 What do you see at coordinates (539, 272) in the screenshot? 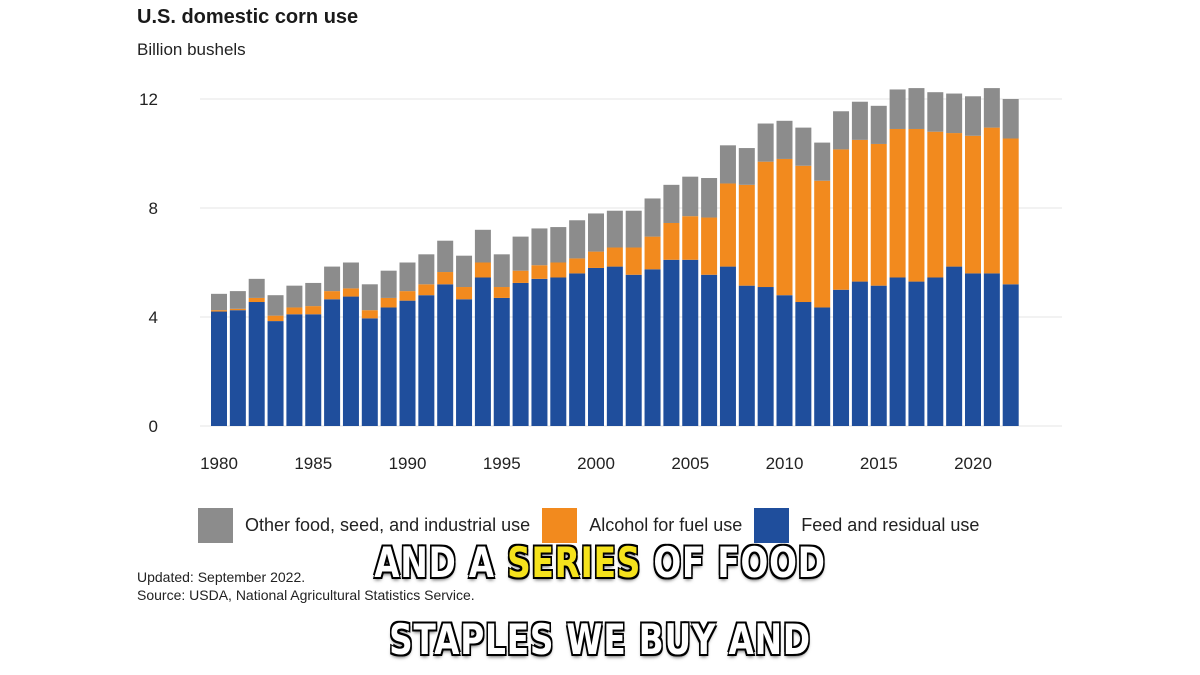
I see `bar-segment-1997-alcohol` at bounding box center [539, 272].